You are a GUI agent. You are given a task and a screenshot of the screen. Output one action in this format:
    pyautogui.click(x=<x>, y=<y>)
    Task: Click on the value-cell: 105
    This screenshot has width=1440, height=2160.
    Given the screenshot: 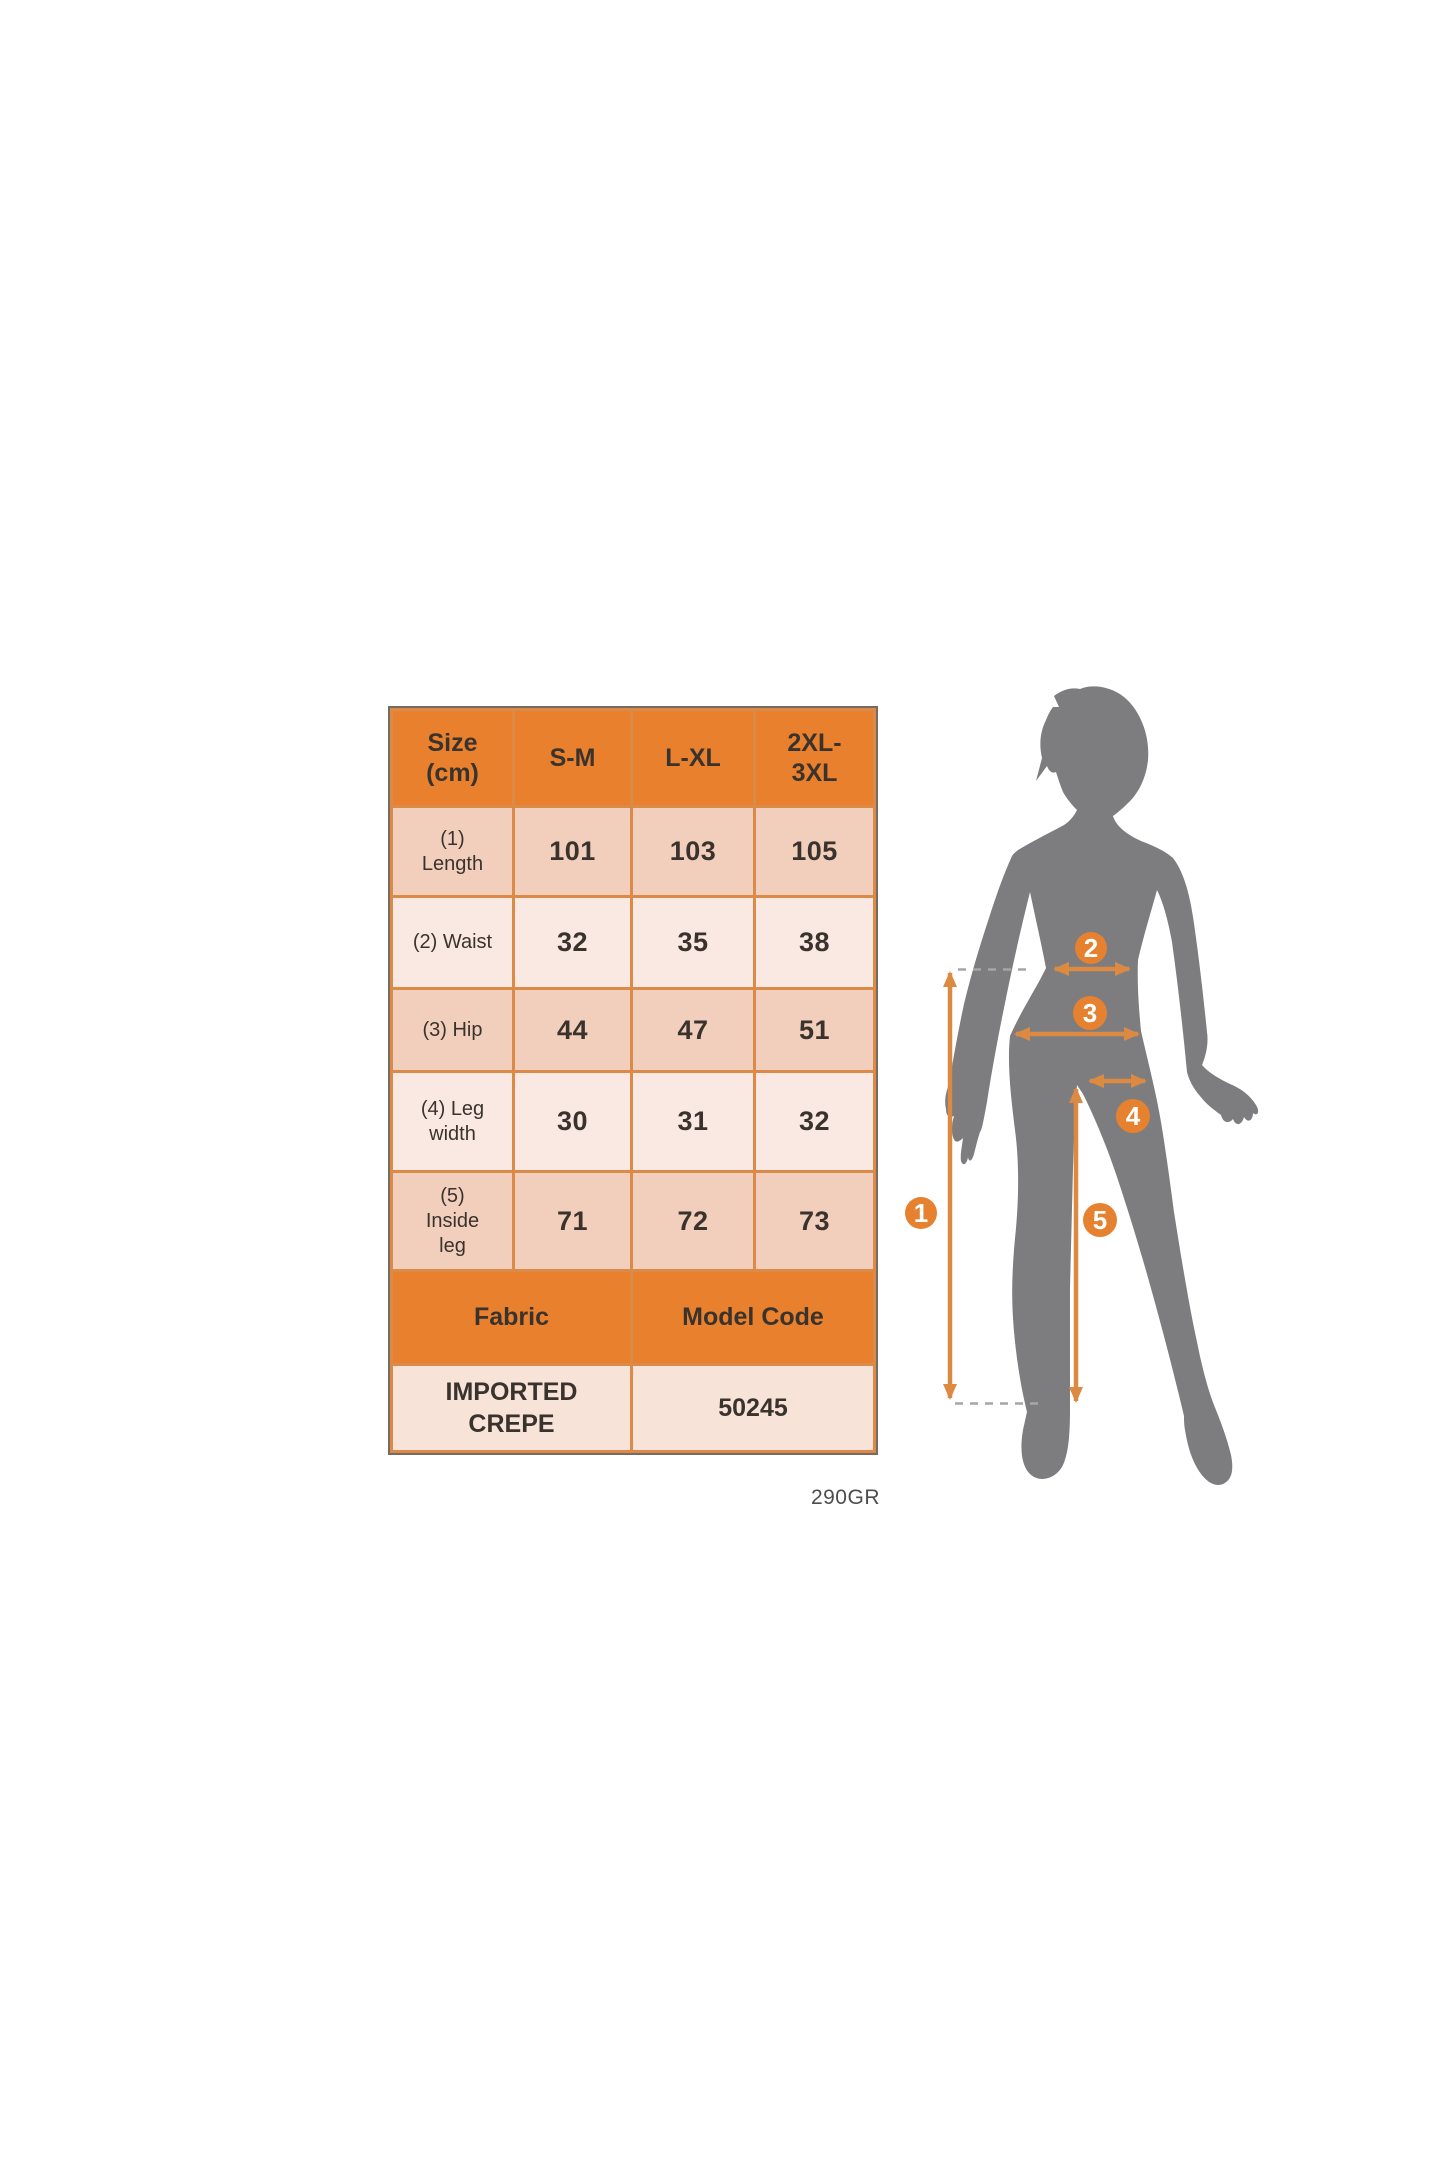 What is the action you would take?
    pyautogui.click(x=814, y=851)
    